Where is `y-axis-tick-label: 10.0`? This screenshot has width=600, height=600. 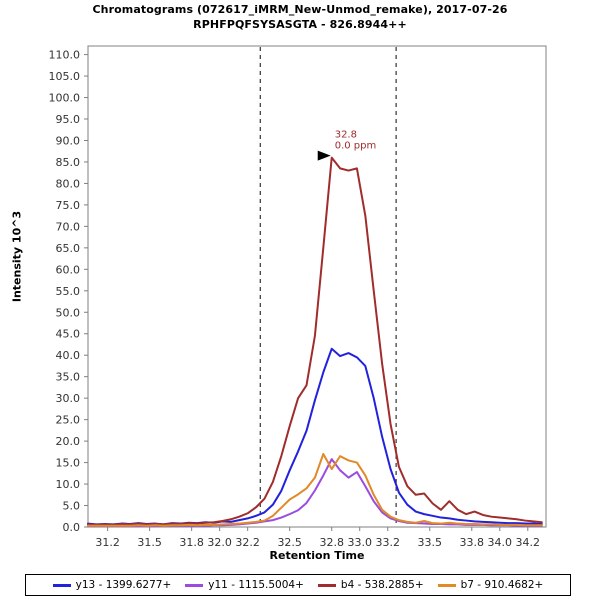 y-axis-tick-label: 10.0 is located at coordinates (68, 484).